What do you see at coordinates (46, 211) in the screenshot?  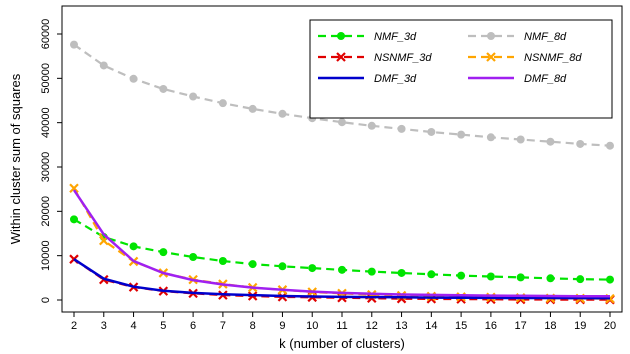 I see `y-tick-label: 20000` at bounding box center [46, 211].